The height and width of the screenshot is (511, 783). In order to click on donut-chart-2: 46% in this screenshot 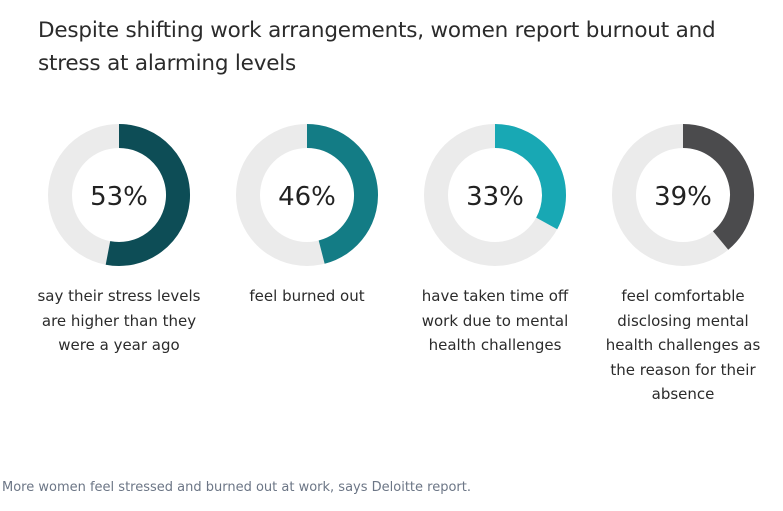, I will do `click(307, 195)`.